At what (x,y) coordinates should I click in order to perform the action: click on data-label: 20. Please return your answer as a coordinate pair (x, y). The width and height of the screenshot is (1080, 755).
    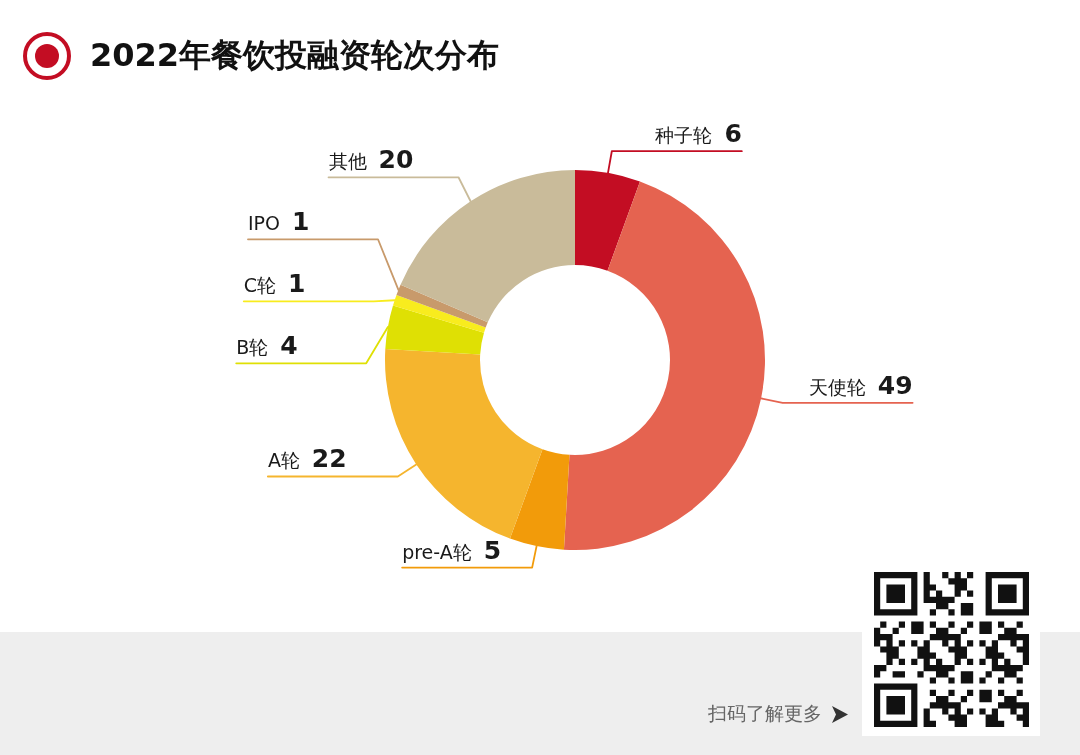
    Looking at the image, I should click on (396, 160).